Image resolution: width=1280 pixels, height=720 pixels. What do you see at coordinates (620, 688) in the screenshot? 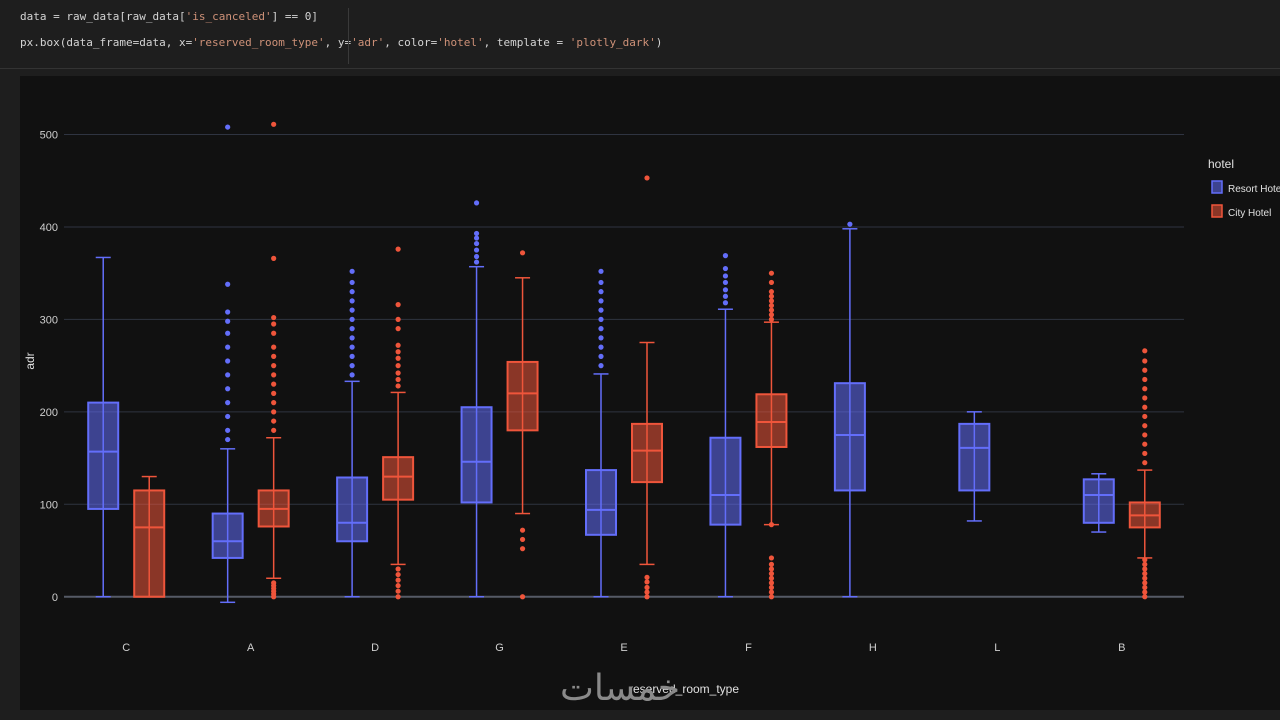
I see `watermark-logo: خمسات` at bounding box center [620, 688].